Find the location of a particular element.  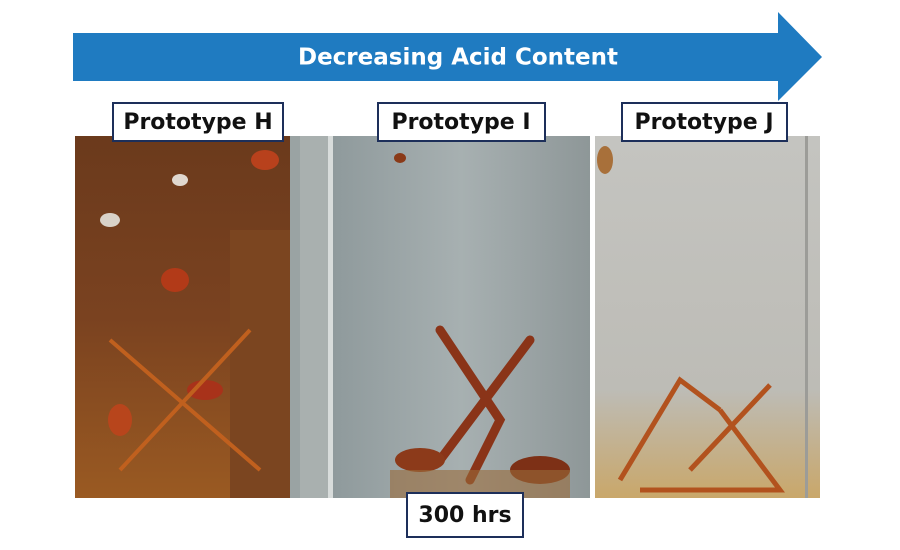

arrow is located at coordinates (447, 56).